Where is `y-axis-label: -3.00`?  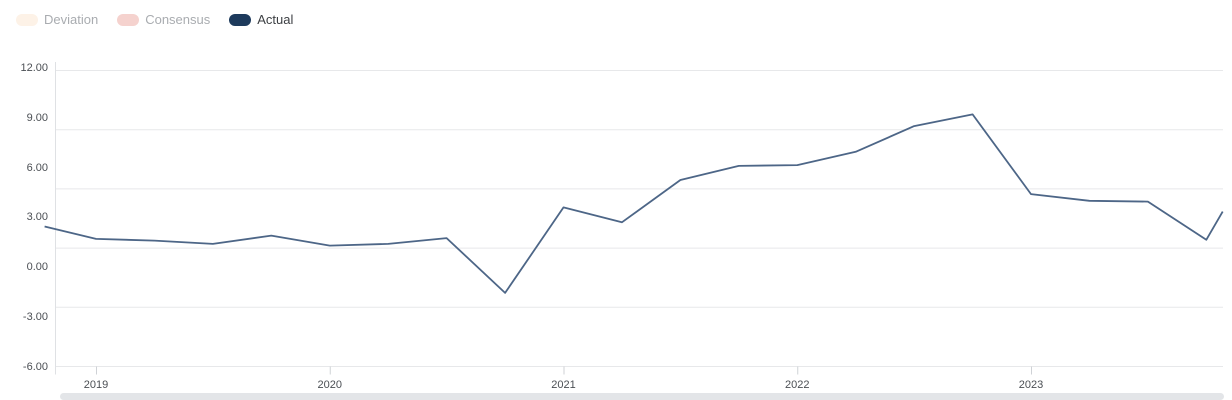
y-axis-label: -3.00 is located at coordinates (35, 317).